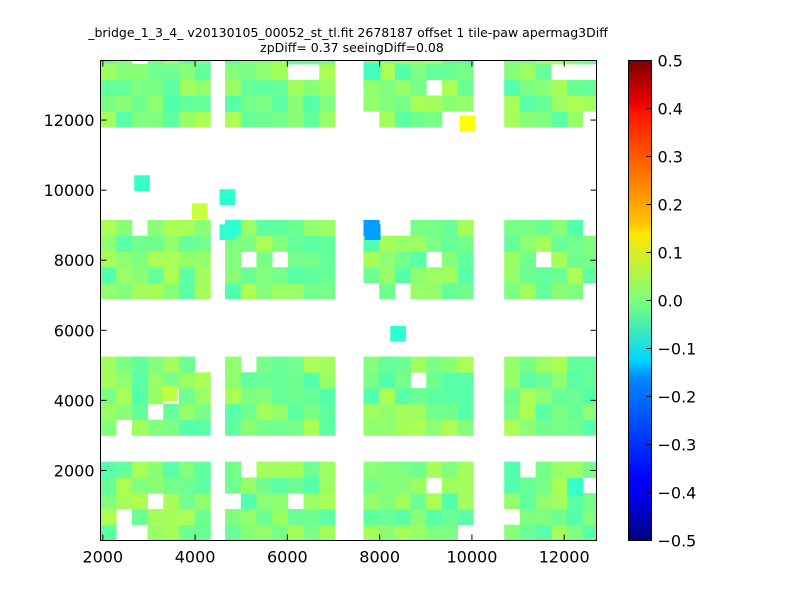 This screenshot has width=800, height=600. I want to click on colorbar: 0.5 0.4 0.3 0.2 0.1 0.0 −0.1 −0.2 −0.3 −0.4 −0.5, so click(662, 301).